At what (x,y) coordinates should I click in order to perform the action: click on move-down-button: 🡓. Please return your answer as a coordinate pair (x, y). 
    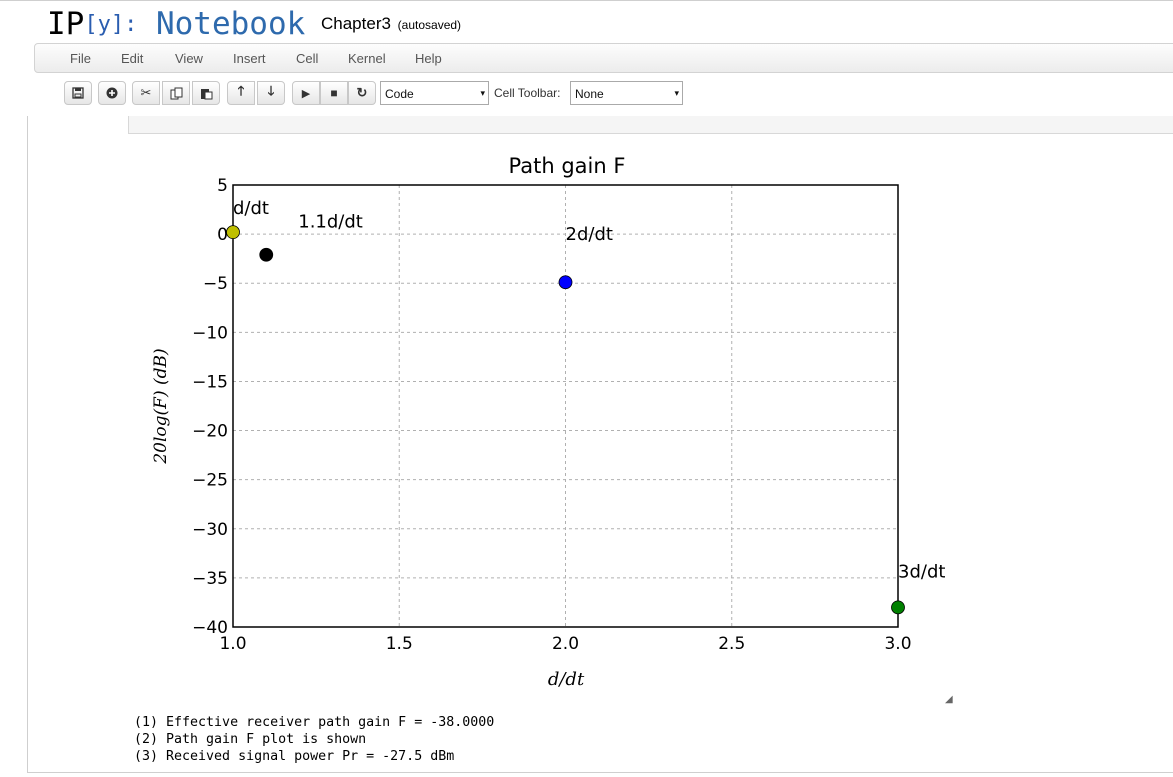
    Looking at the image, I should click on (271, 93).